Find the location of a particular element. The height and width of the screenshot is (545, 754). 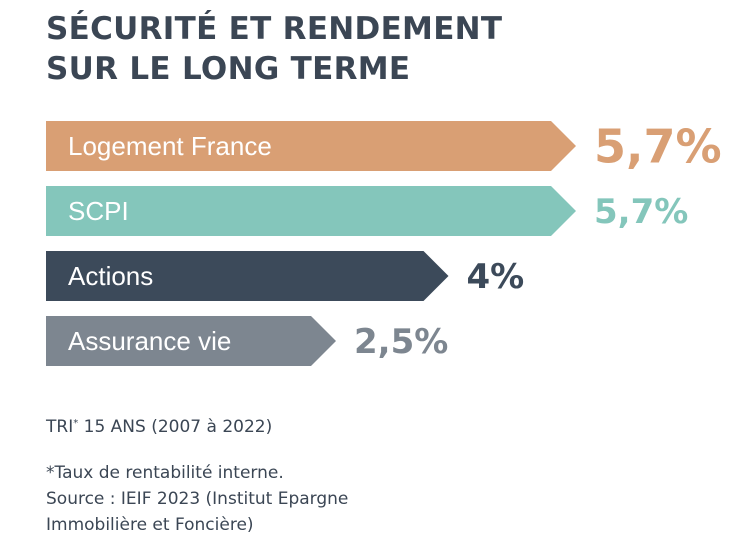

period-main: TRI is located at coordinates (60, 427).